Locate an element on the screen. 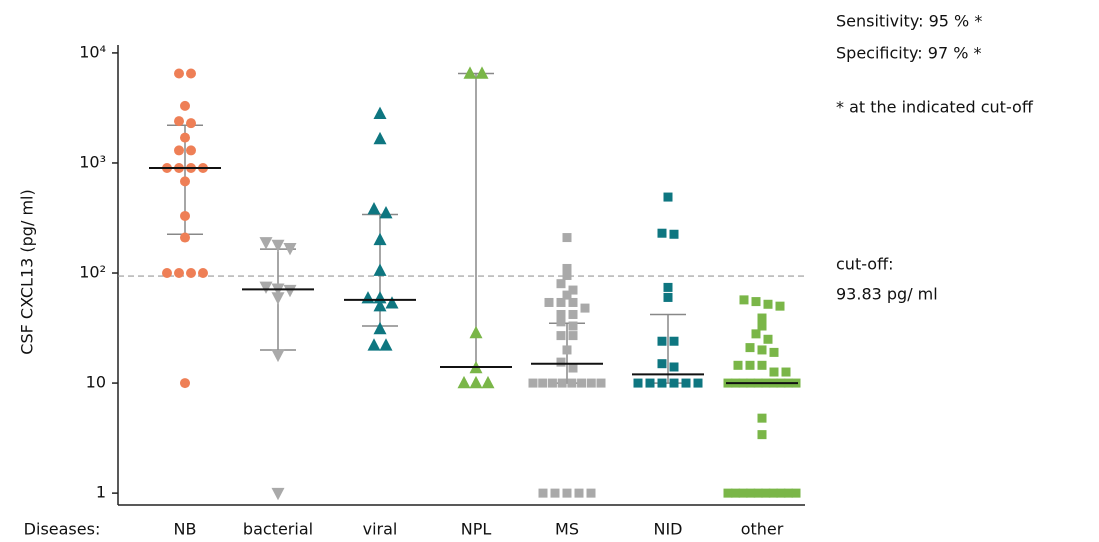 This screenshot has width=1099, height=542. x-tick-label: viral is located at coordinates (380, 529).